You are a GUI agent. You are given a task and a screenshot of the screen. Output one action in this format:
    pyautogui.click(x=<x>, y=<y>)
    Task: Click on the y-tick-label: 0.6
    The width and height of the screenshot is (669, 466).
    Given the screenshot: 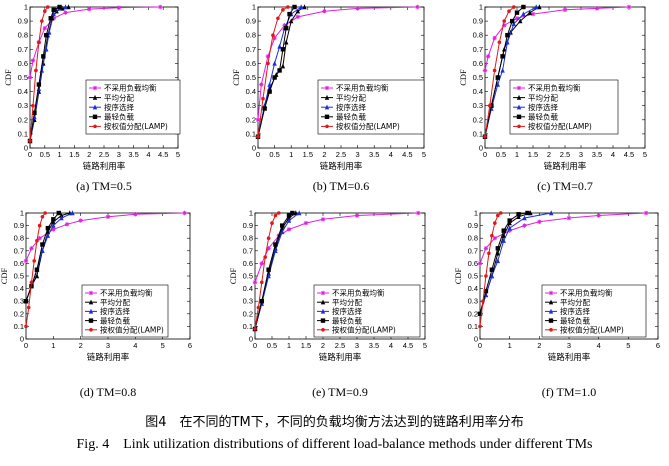 What is the action you would take?
    pyautogui.click(x=248, y=263)
    